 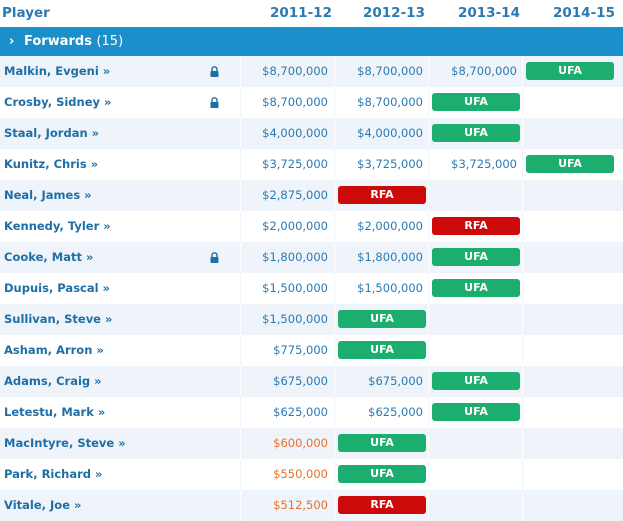 I want to click on column-header-season-4: 2014-15, so click(x=584, y=13).